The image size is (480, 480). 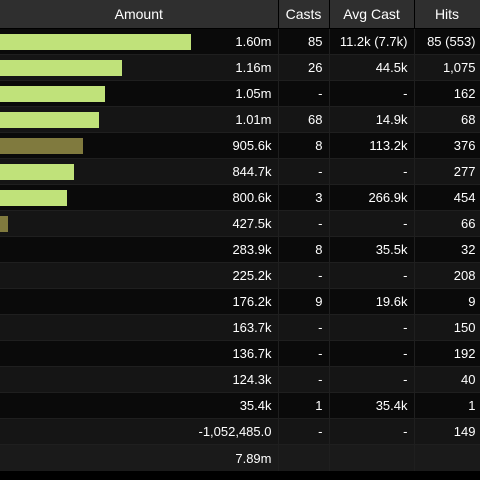 What do you see at coordinates (252, 197) in the screenshot?
I see `amount-value: 800.6k` at bounding box center [252, 197].